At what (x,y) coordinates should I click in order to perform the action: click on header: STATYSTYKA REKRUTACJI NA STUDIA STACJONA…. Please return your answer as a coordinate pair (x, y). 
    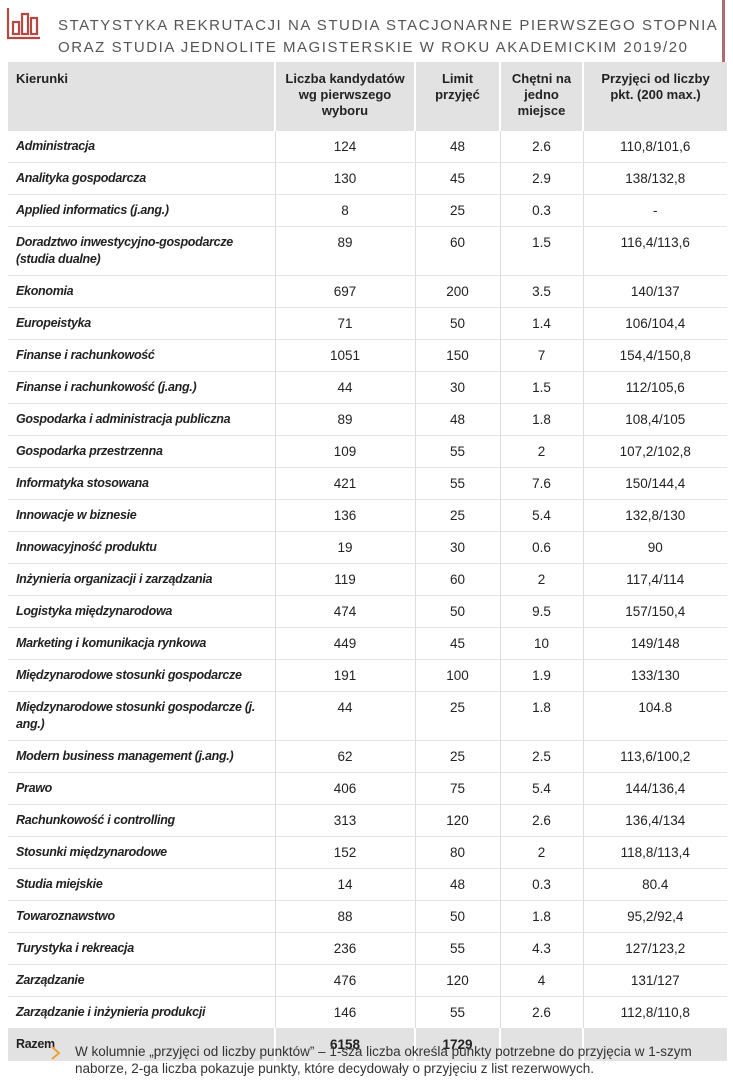
    Looking at the image, I should click on (366, 31).